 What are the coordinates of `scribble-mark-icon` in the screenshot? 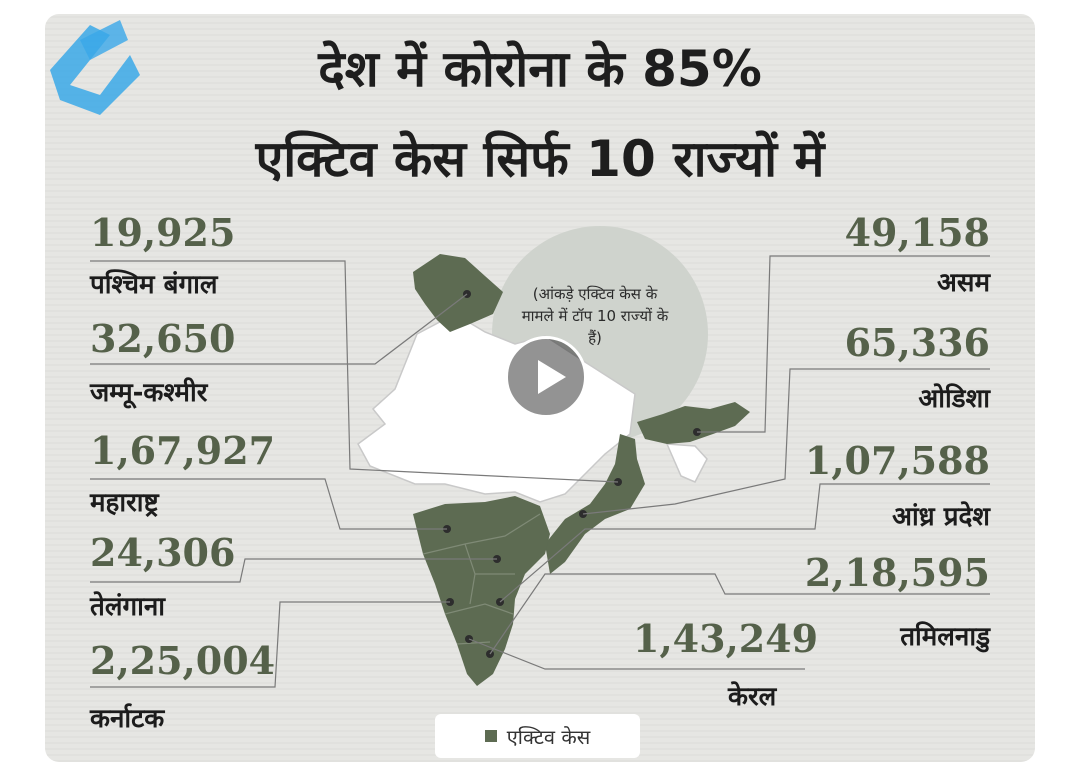 It's located at (95, 67).